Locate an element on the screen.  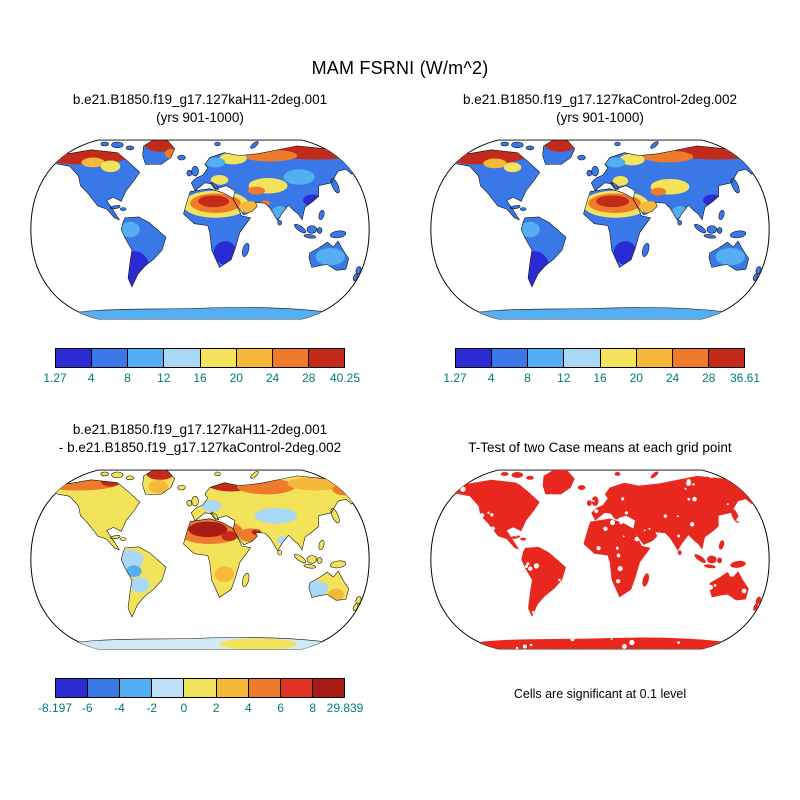
world-map-difference is located at coordinates (200, 559).